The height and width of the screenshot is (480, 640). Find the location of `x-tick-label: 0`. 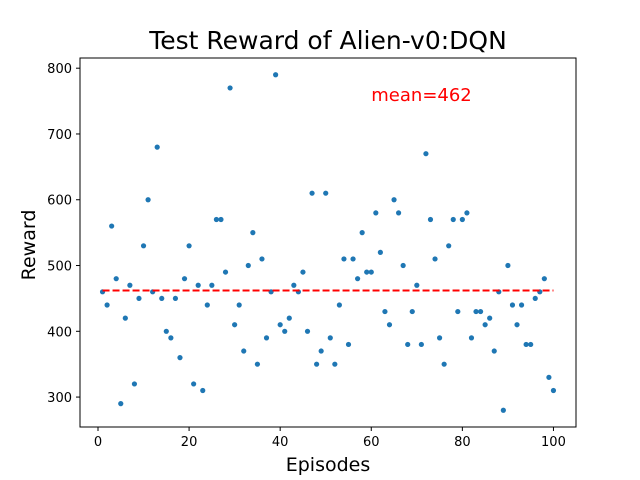

x-tick-label: 0 is located at coordinates (98, 442).